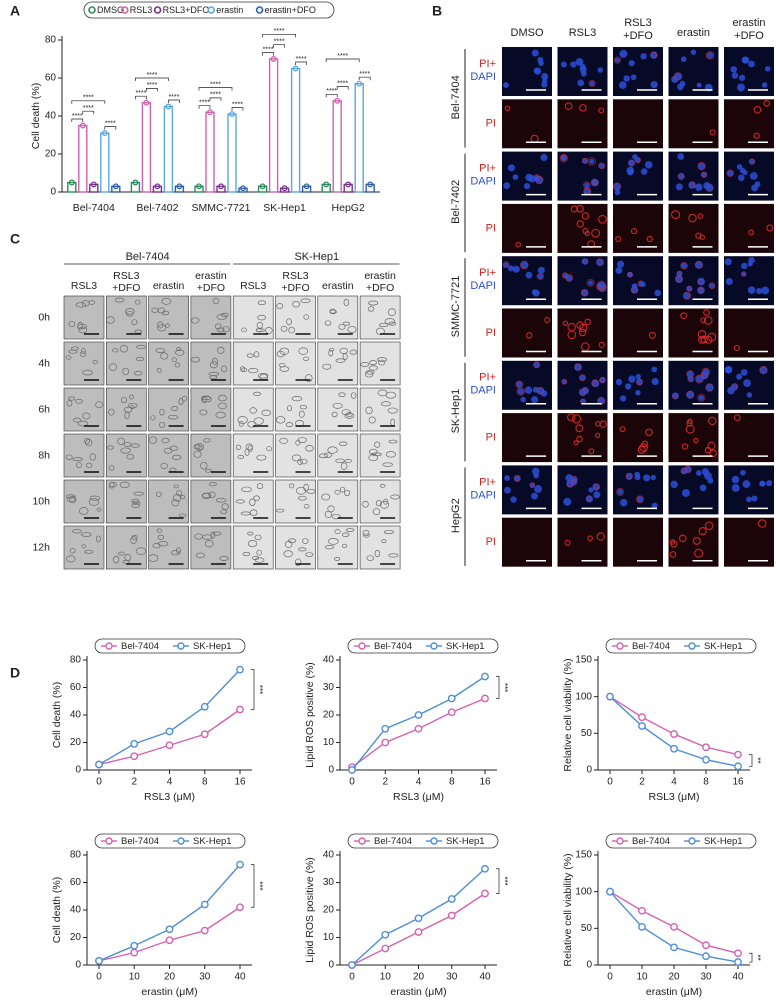 This screenshot has width=776, height=1005. Describe the element at coordinates (44, 363) in the screenshot. I see `time-label: 4h` at that location.